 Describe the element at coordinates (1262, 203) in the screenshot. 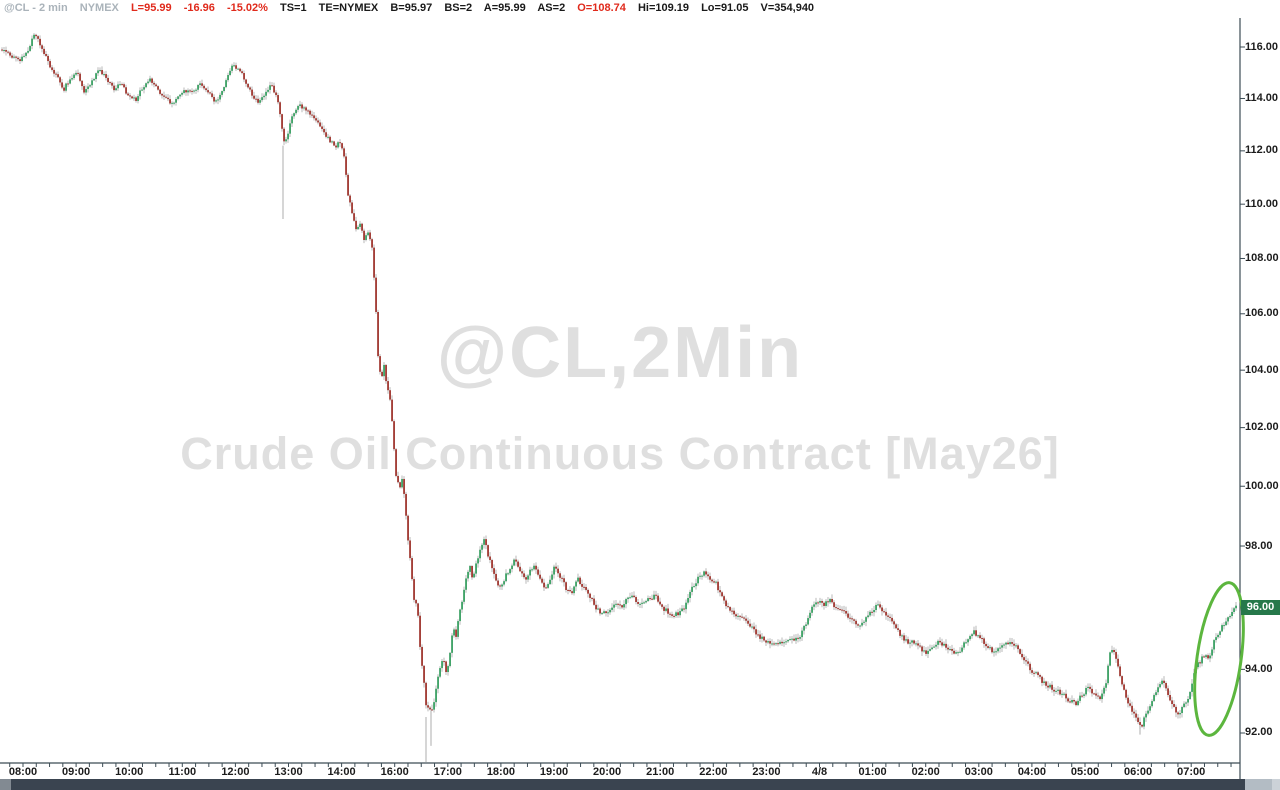

I see `price-axis-label: 110.00` at that location.